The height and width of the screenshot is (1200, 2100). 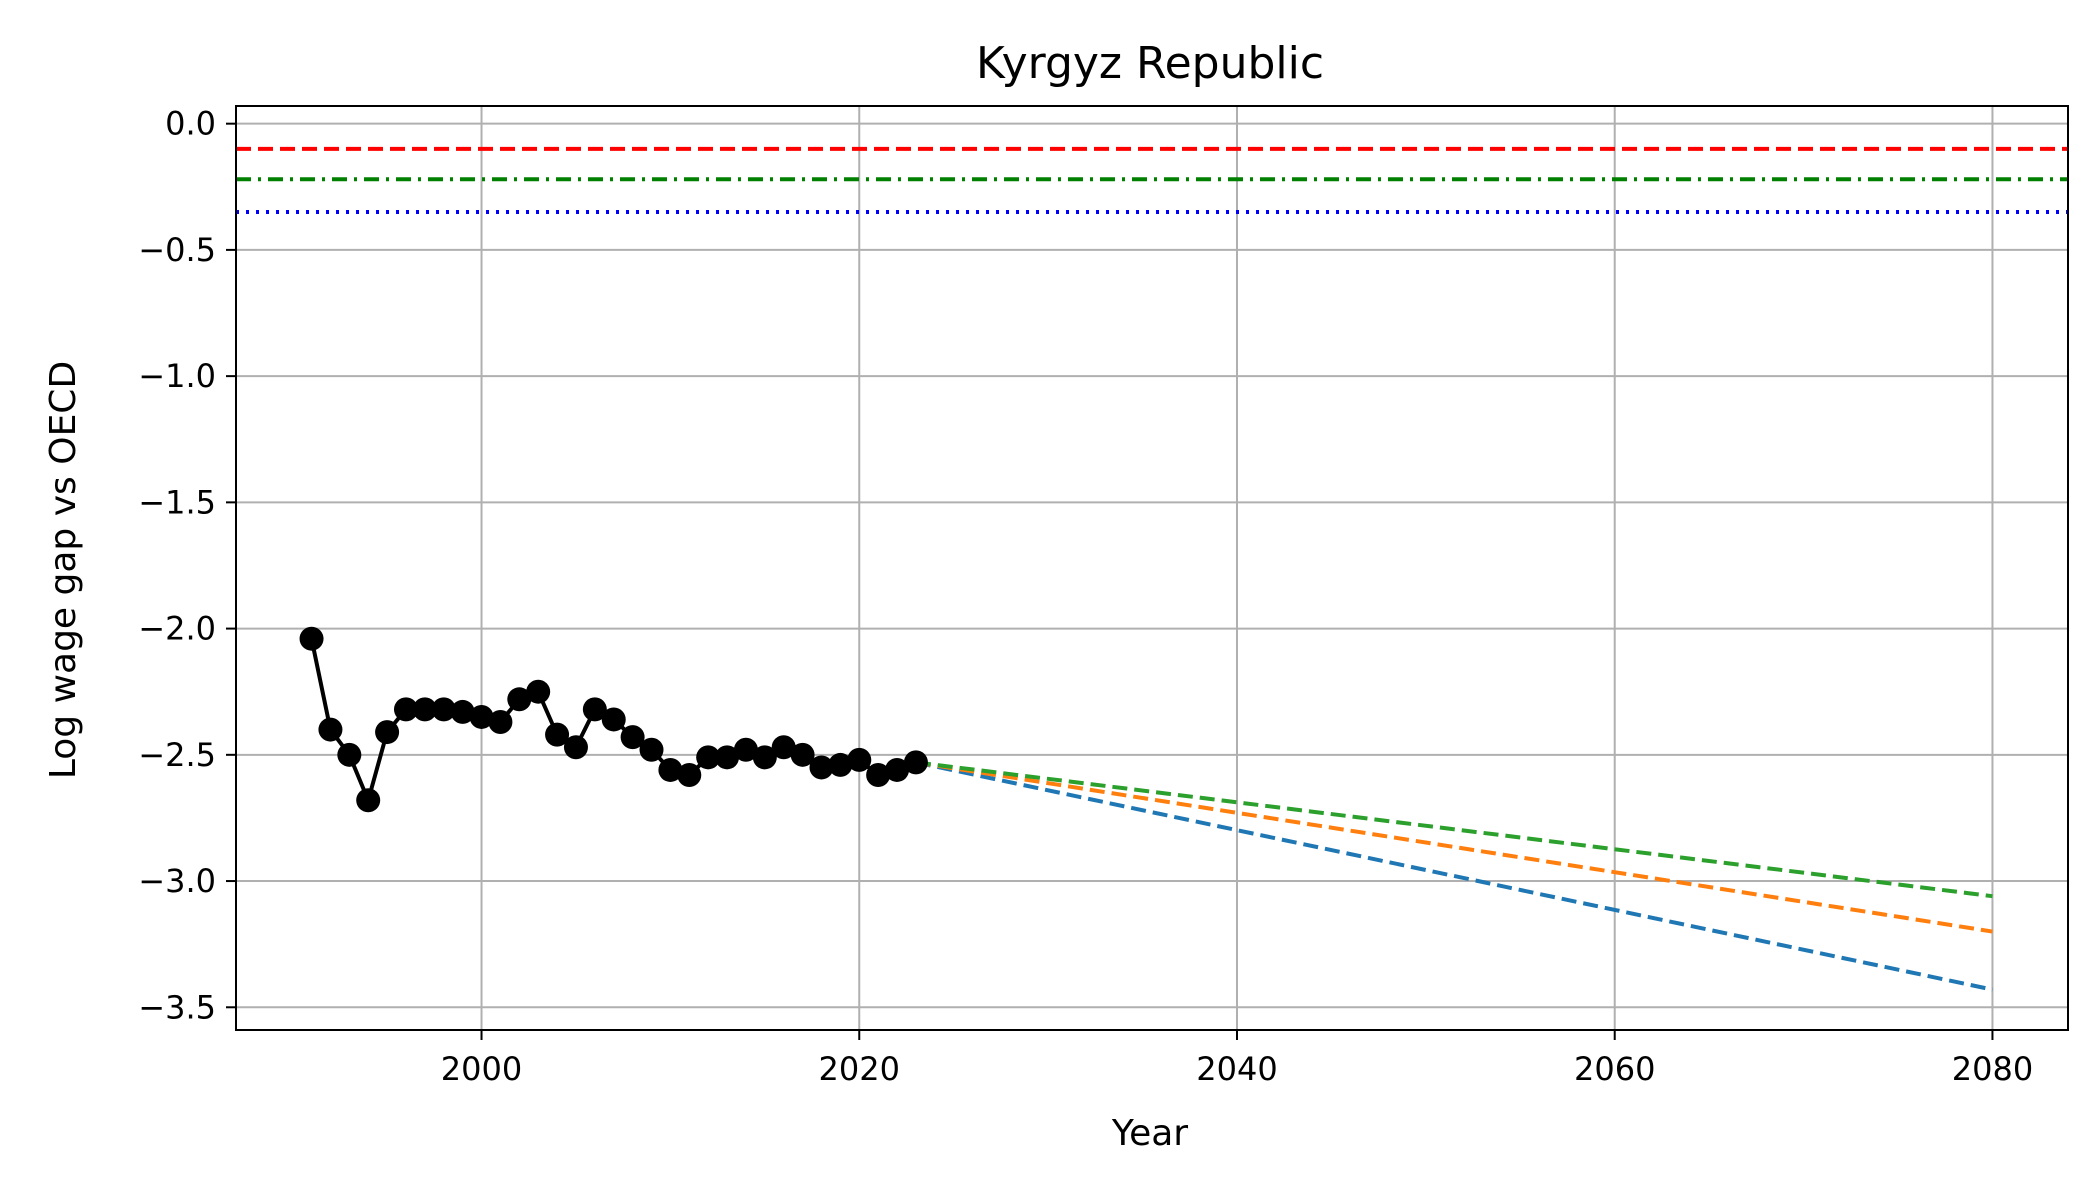 I want to click on historical-series, so click(x=613, y=719).